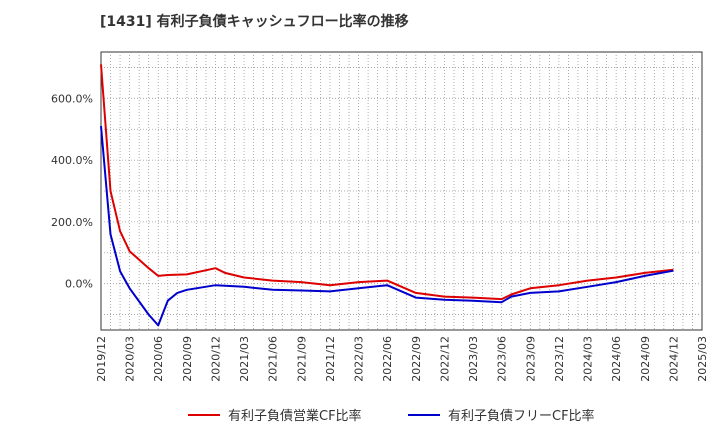 The height and width of the screenshot is (440, 720). I want to click on y-tick-label: 200.0%, so click(72, 222).